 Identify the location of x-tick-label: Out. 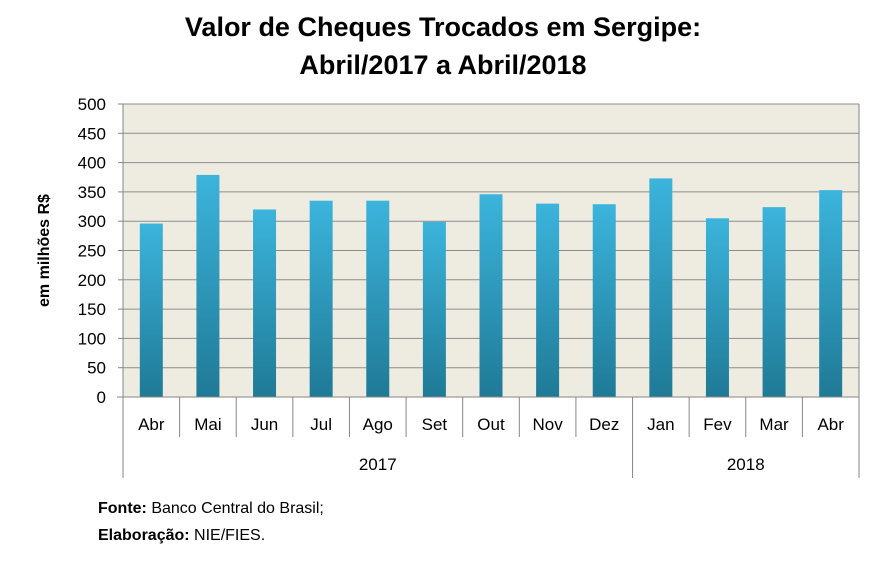
(491, 424).